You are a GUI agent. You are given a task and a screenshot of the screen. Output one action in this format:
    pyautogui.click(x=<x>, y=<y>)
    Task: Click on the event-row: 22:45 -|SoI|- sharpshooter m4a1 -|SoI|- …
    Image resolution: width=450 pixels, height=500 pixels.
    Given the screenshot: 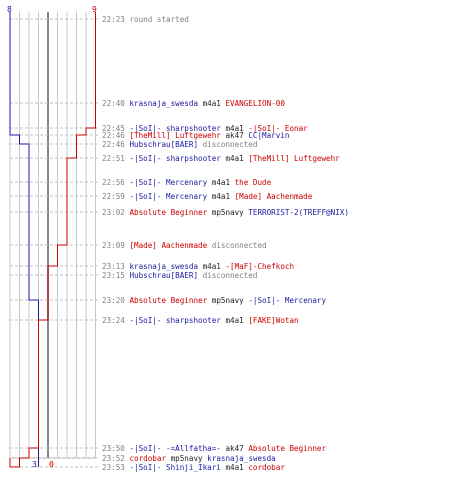 What is the action you would take?
    pyautogui.click(x=205, y=128)
    